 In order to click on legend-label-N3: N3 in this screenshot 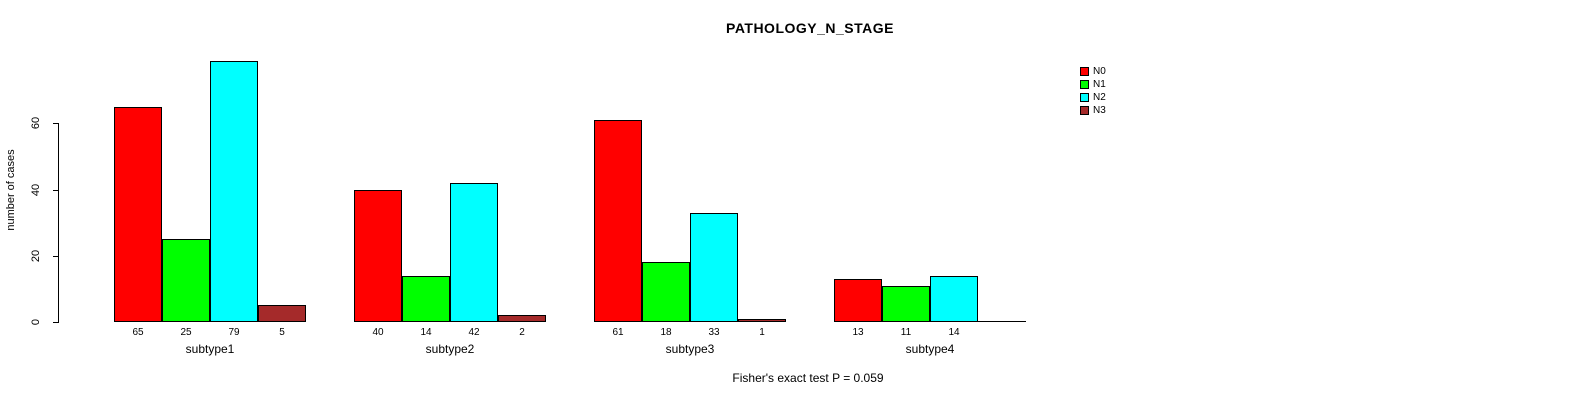, I will do `click(1099, 110)`.